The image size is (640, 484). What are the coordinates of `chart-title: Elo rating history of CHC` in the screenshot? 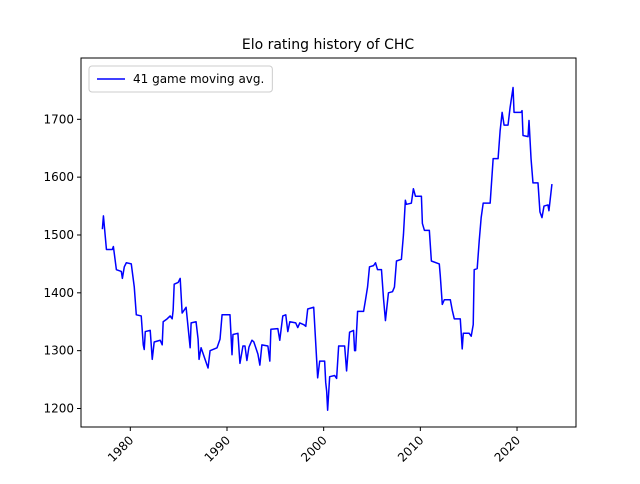 It's located at (328, 45).